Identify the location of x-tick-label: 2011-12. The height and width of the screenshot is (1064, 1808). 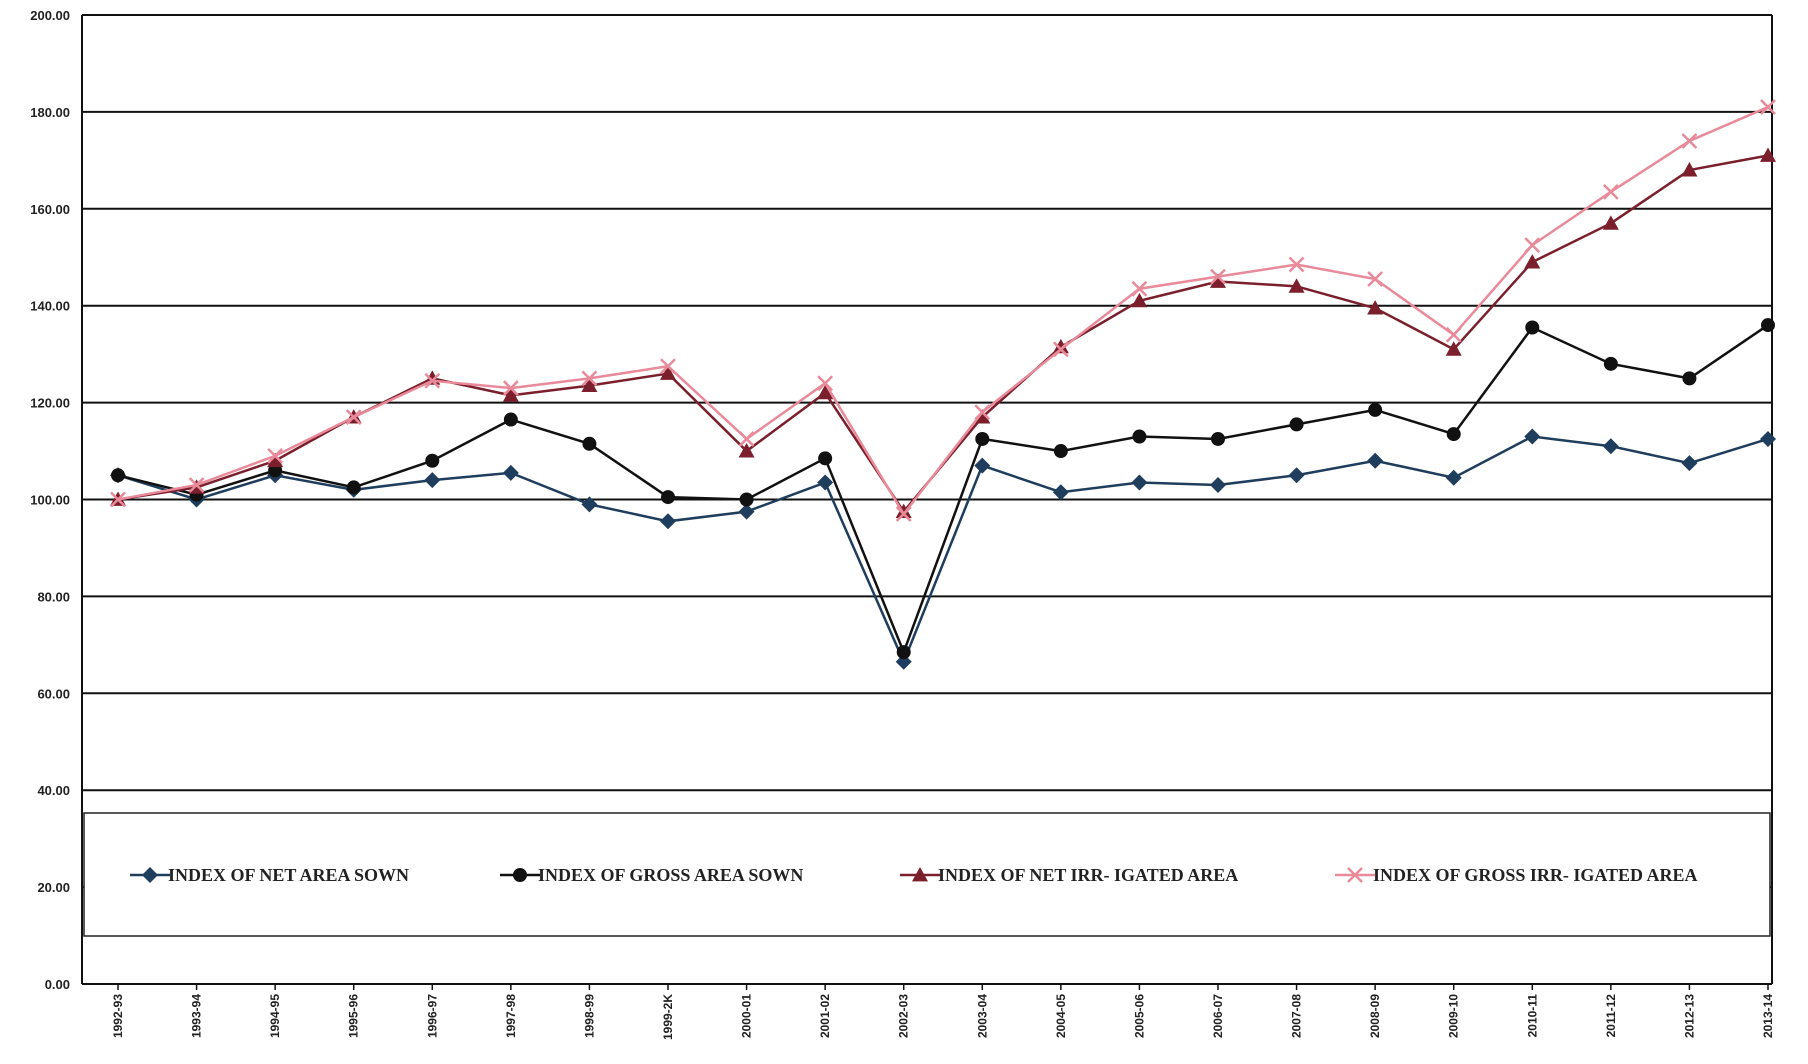
(1611, 1016).